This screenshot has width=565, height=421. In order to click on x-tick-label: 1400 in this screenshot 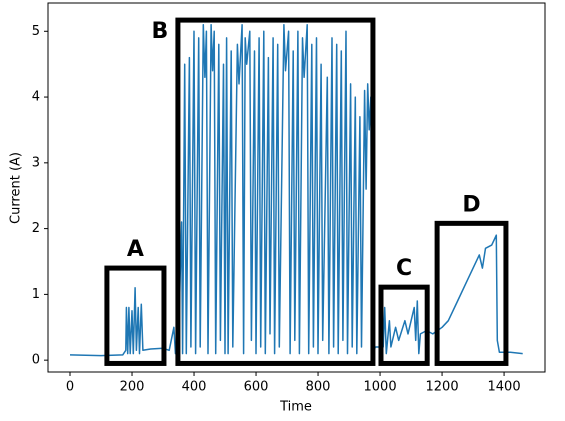, I will do `click(504, 387)`.